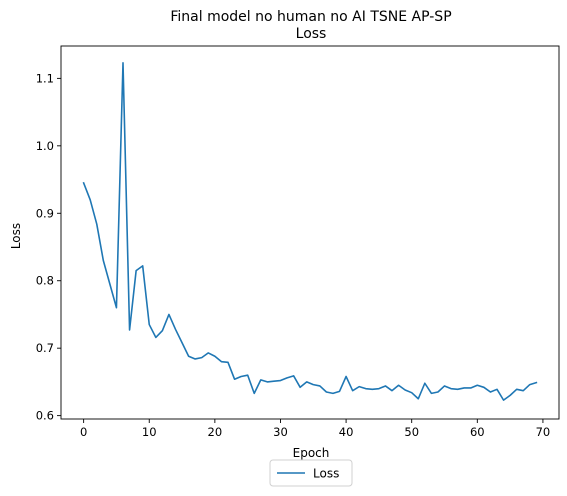 The image size is (567, 496). What do you see at coordinates (45, 78) in the screenshot?
I see `y-tick-label: 1.1` at bounding box center [45, 78].